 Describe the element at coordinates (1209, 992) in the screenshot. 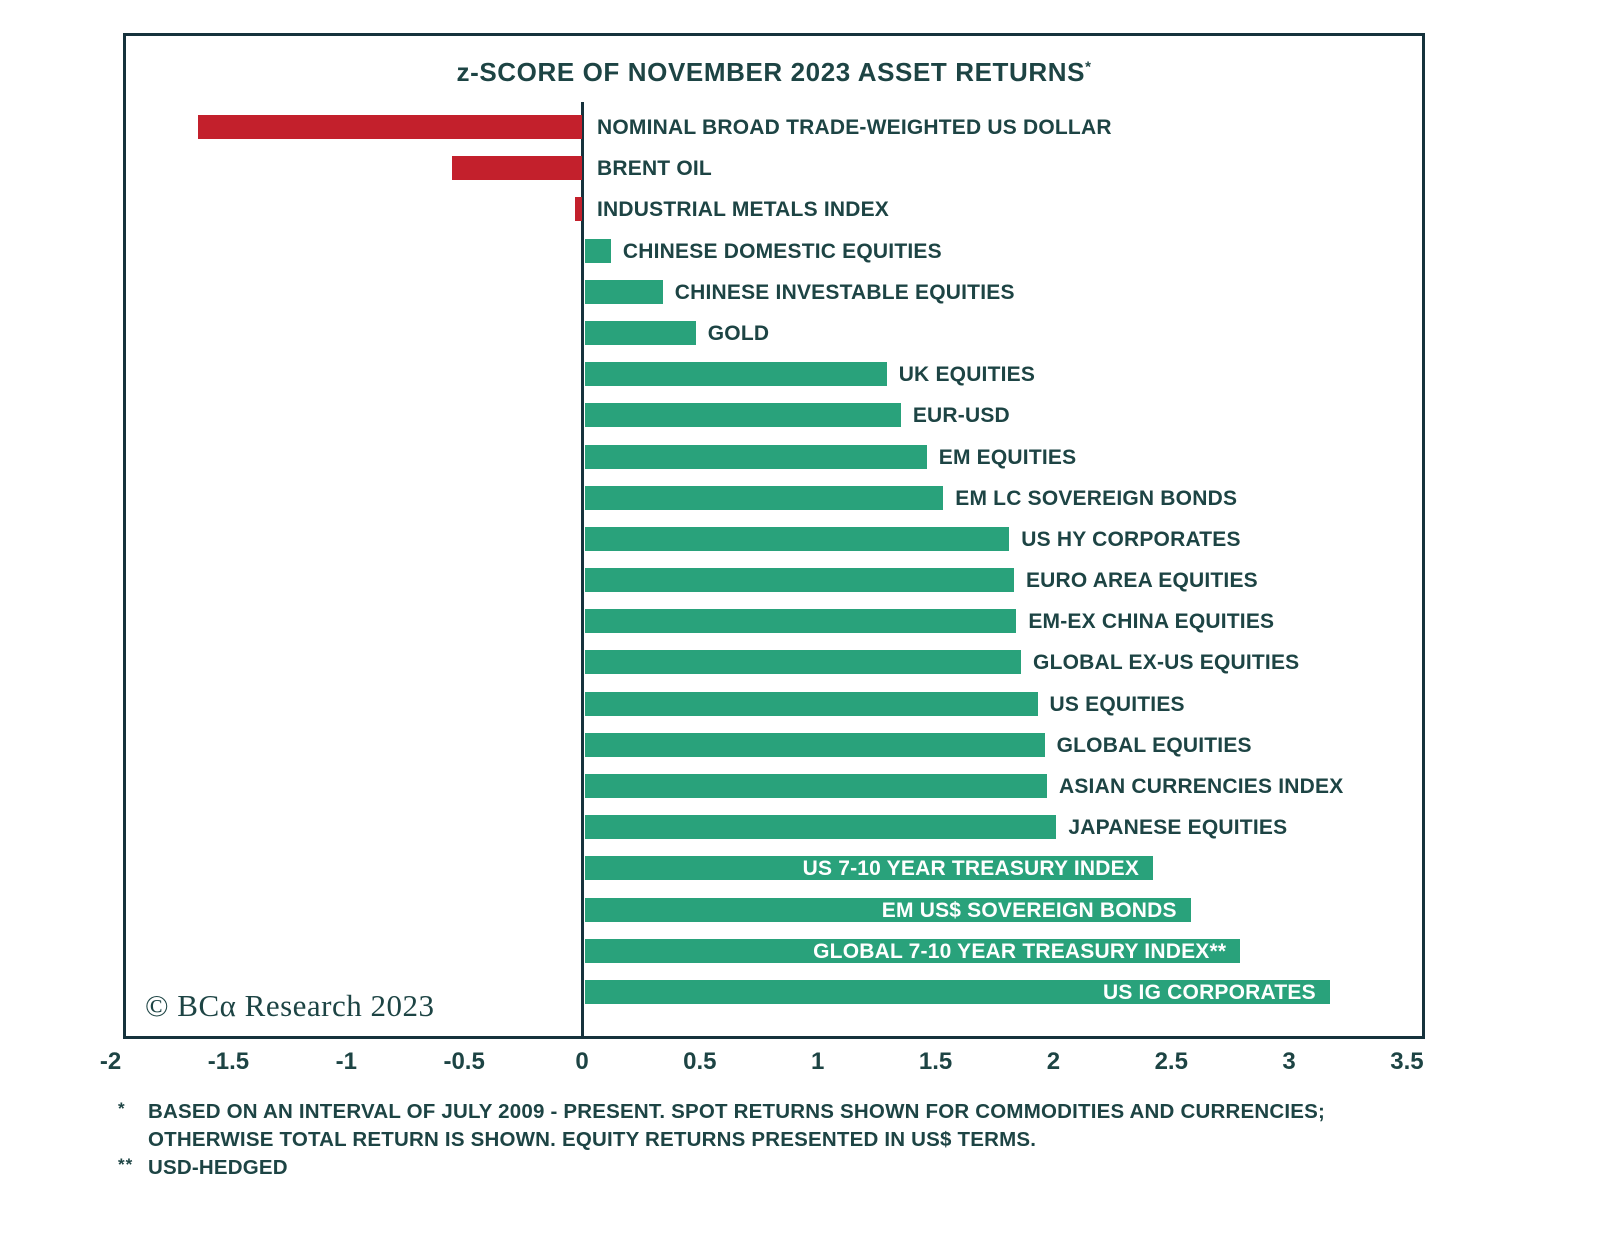

I see `bar-label: US IG CORPORATES` at that location.